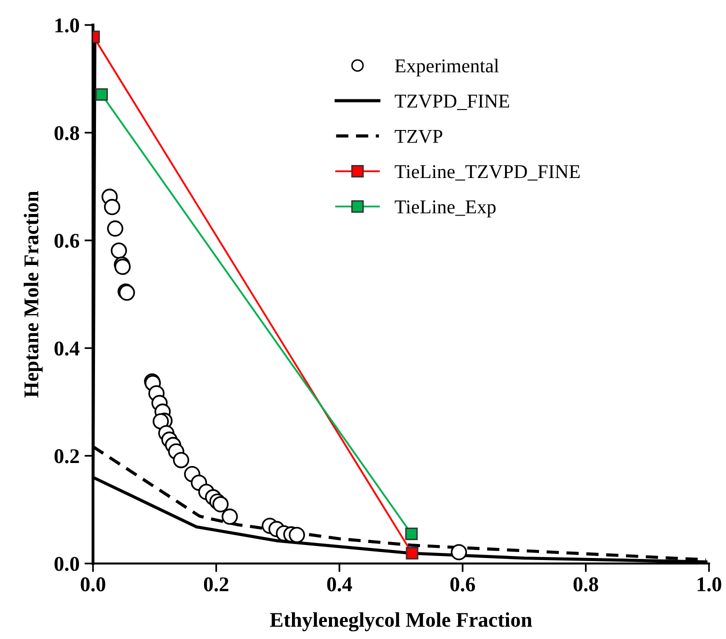 The width and height of the screenshot is (726, 639). I want to click on x-tick-label: 0.6, so click(463, 584).